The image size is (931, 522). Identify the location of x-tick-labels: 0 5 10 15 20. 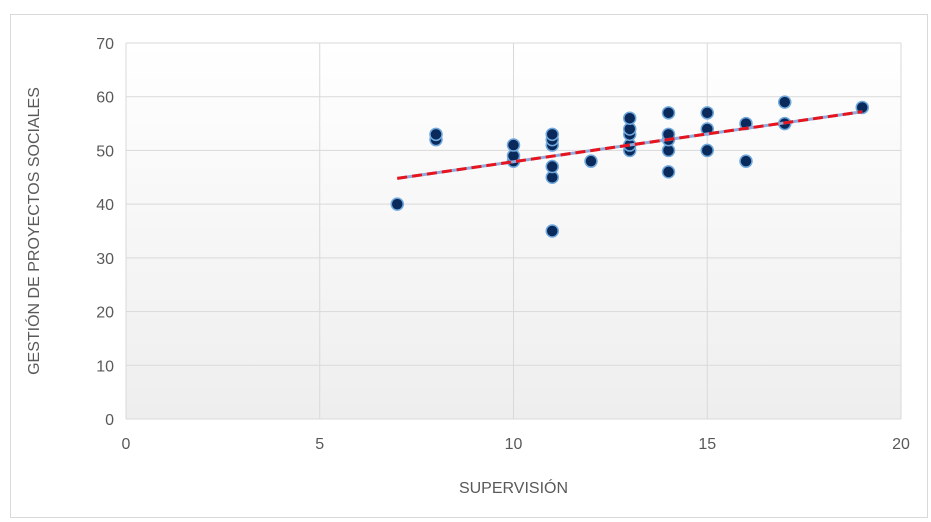
(516, 444).